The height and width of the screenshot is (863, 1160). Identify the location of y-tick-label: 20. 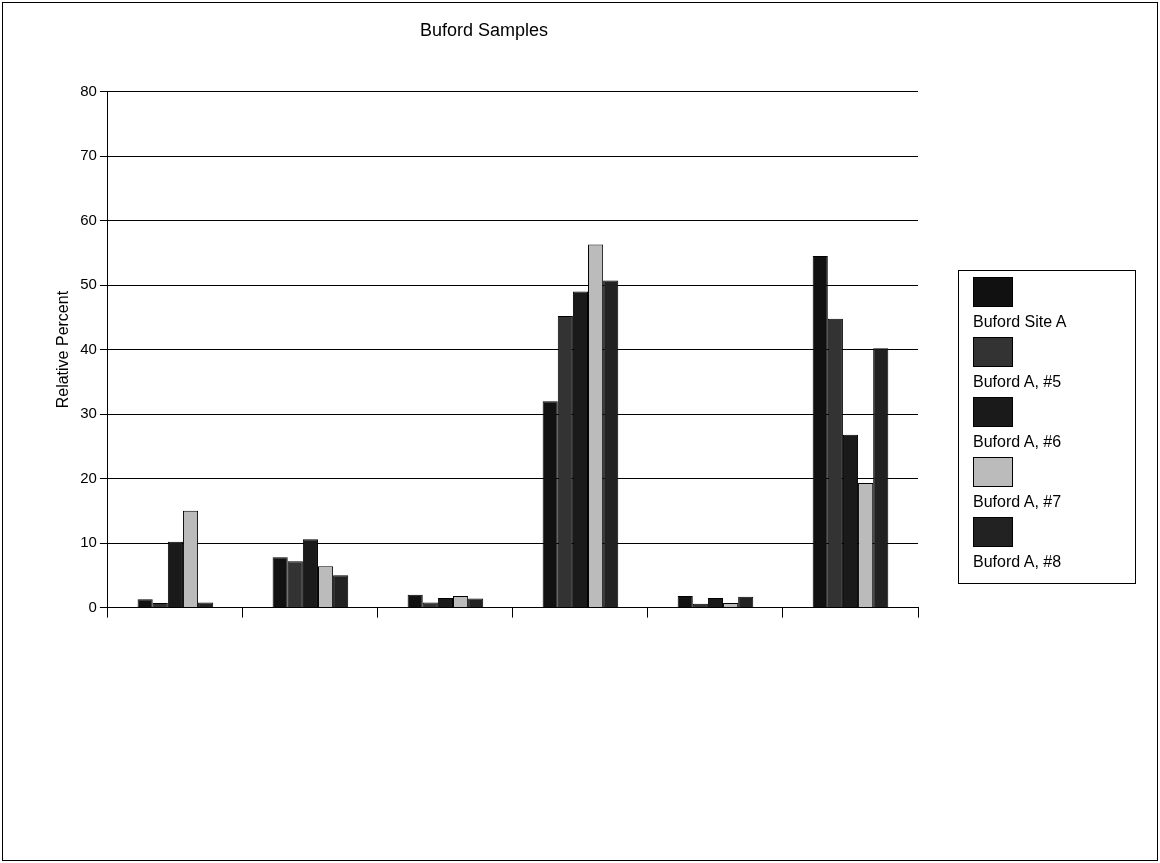
(88, 477).